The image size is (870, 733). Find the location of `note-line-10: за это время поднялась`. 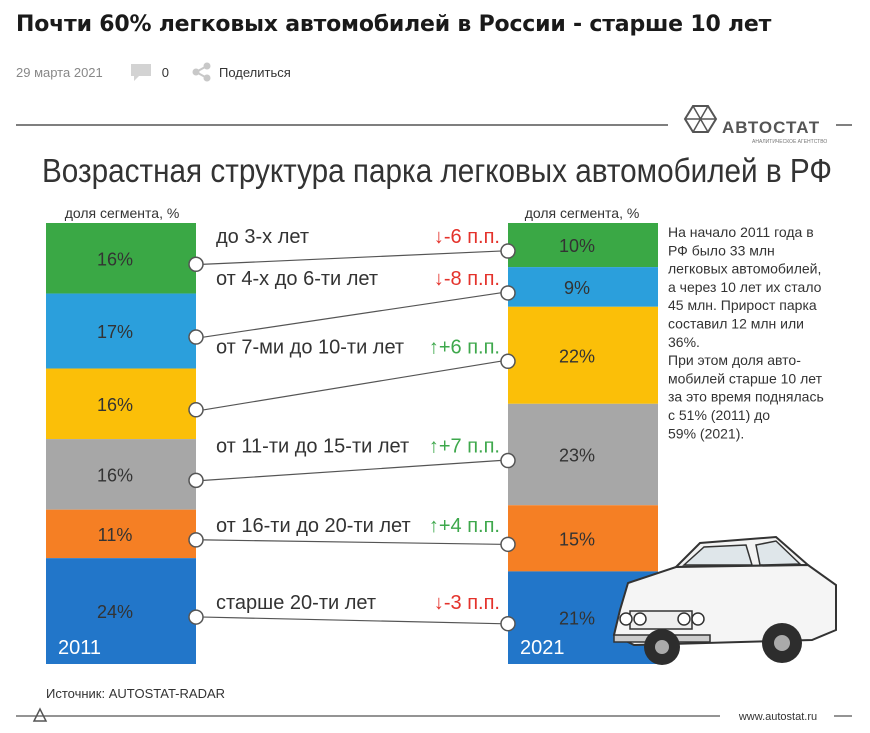

note-line-10: за это время поднялась is located at coordinates (746, 397).